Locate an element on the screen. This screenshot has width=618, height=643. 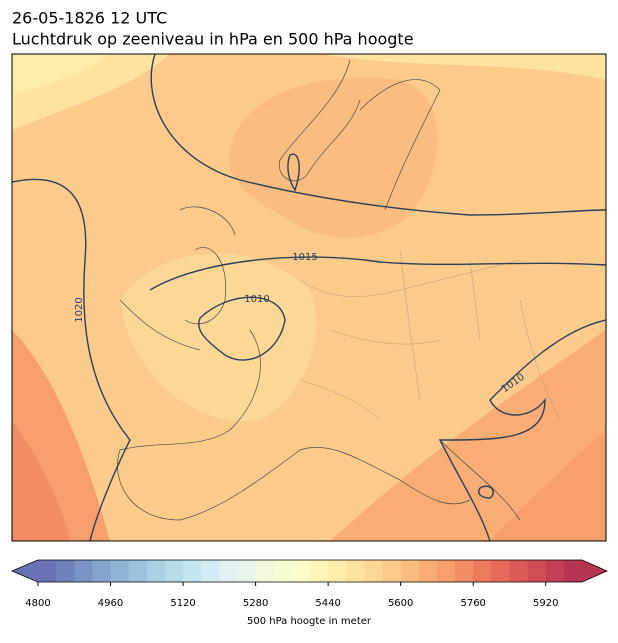
map-date: 26-05-1826 12 UTC is located at coordinates (89, 18).